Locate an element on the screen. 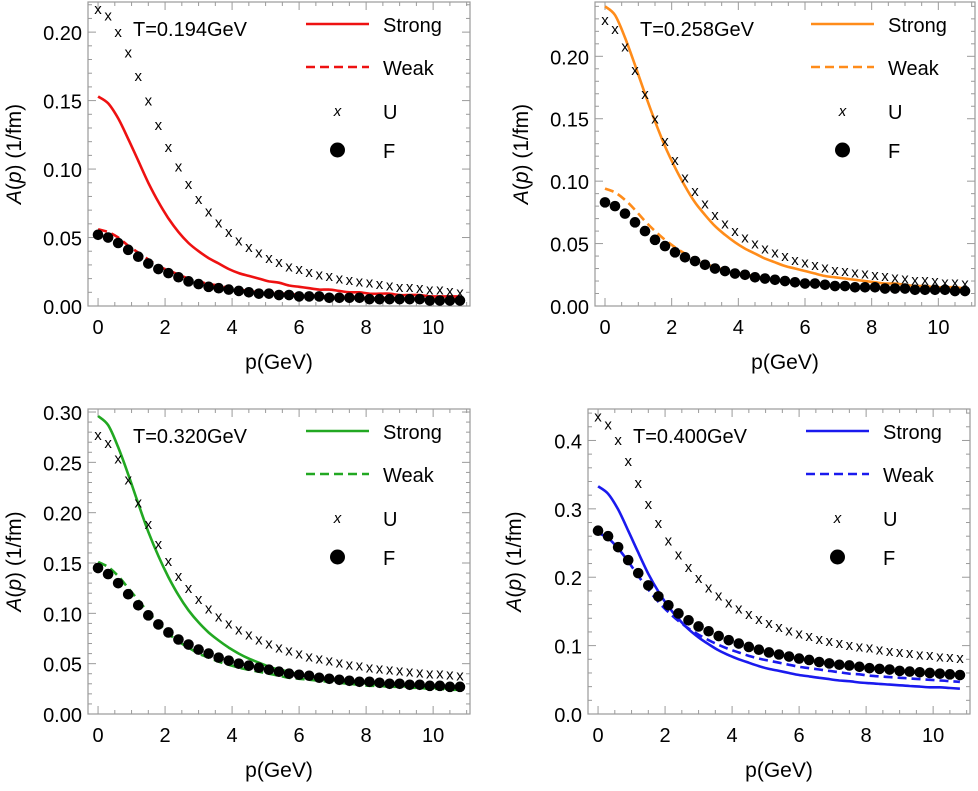 The width and height of the screenshot is (978, 791). legend-x-marker-icon: x is located at coordinates (337, 111).